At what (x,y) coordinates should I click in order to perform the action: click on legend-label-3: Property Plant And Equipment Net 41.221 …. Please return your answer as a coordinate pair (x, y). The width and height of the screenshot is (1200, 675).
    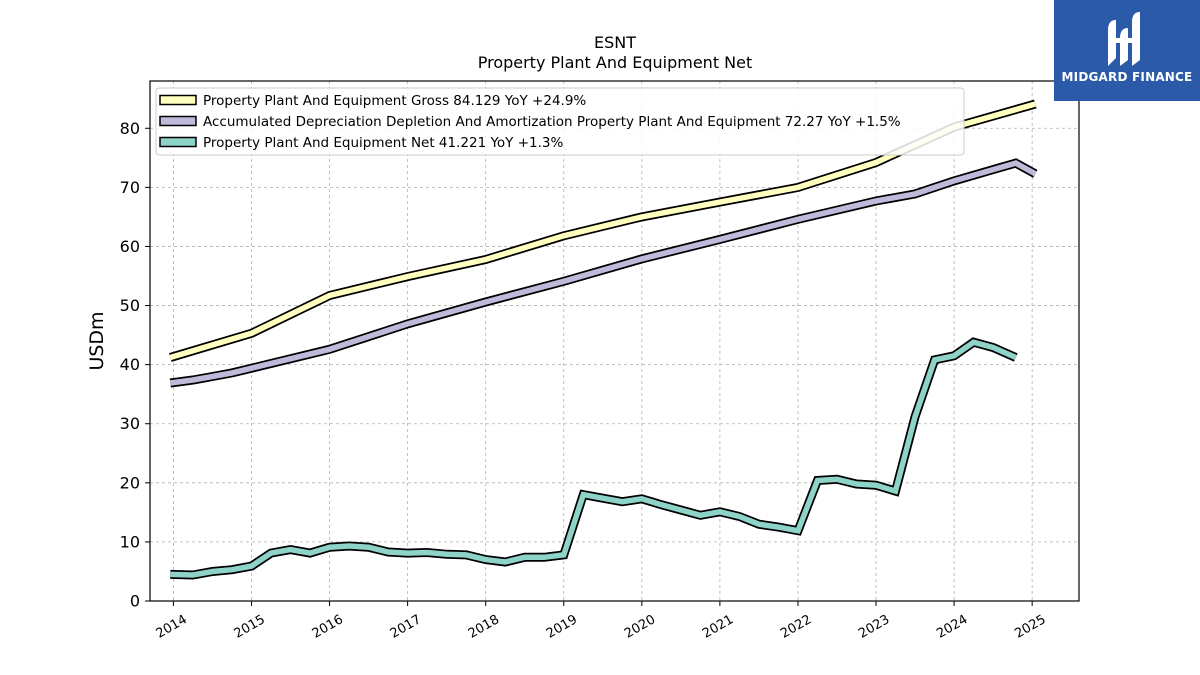
    Looking at the image, I should click on (383, 143).